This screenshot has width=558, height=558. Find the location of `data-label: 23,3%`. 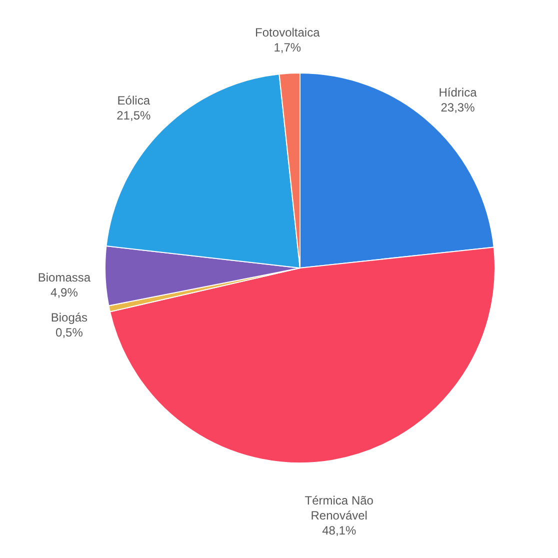

data-label: 23,3% is located at coordinates (458, 107).